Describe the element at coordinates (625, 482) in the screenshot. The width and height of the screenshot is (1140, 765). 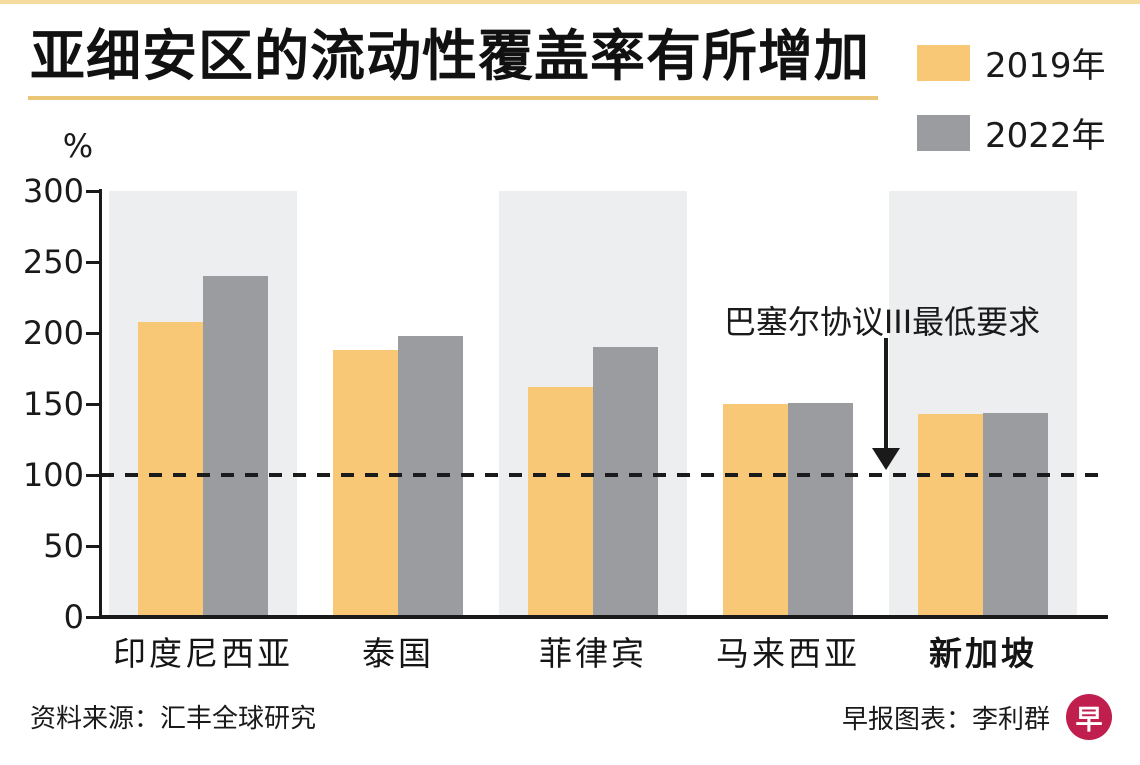
I see `bar-2022年-菲律宾` at that location.